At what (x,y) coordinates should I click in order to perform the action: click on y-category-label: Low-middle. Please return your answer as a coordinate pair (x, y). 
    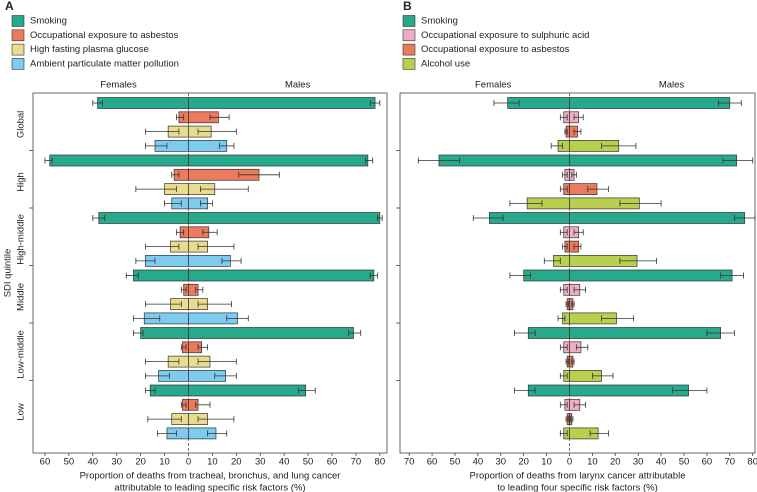
    Looking at the image, I should click on (21, 354).